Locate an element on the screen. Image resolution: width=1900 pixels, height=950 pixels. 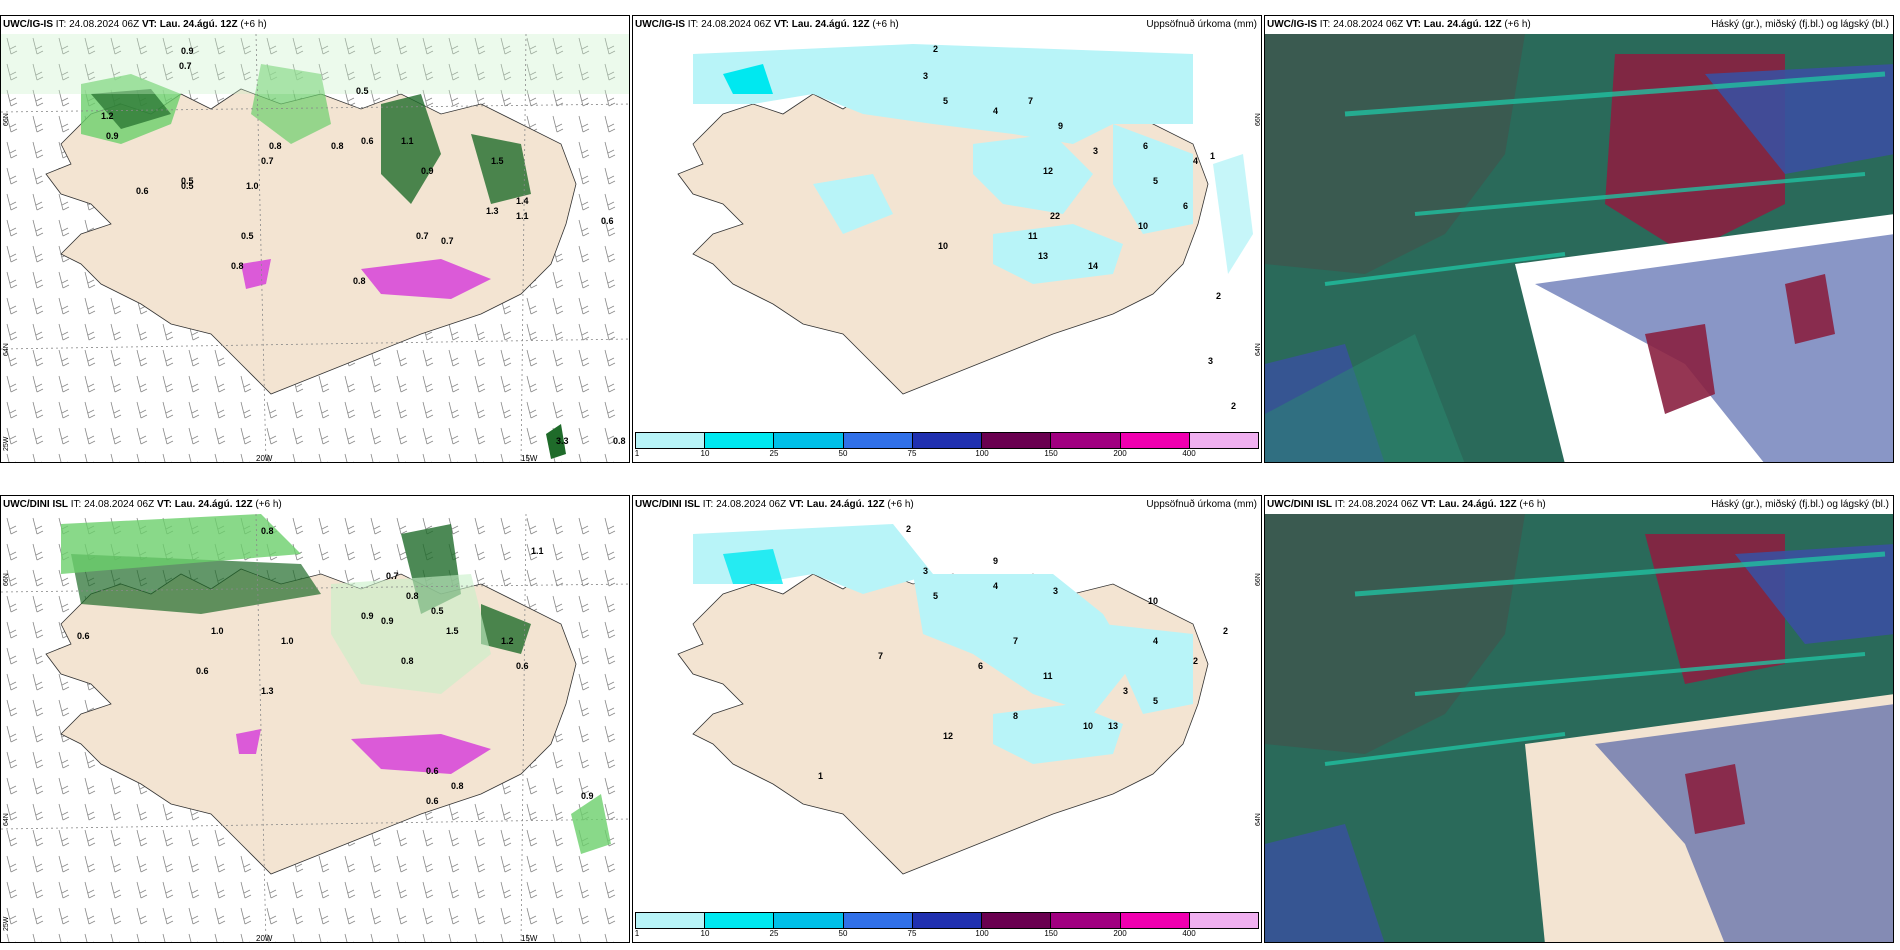
iceland-land is located at coordinates (311, 241).